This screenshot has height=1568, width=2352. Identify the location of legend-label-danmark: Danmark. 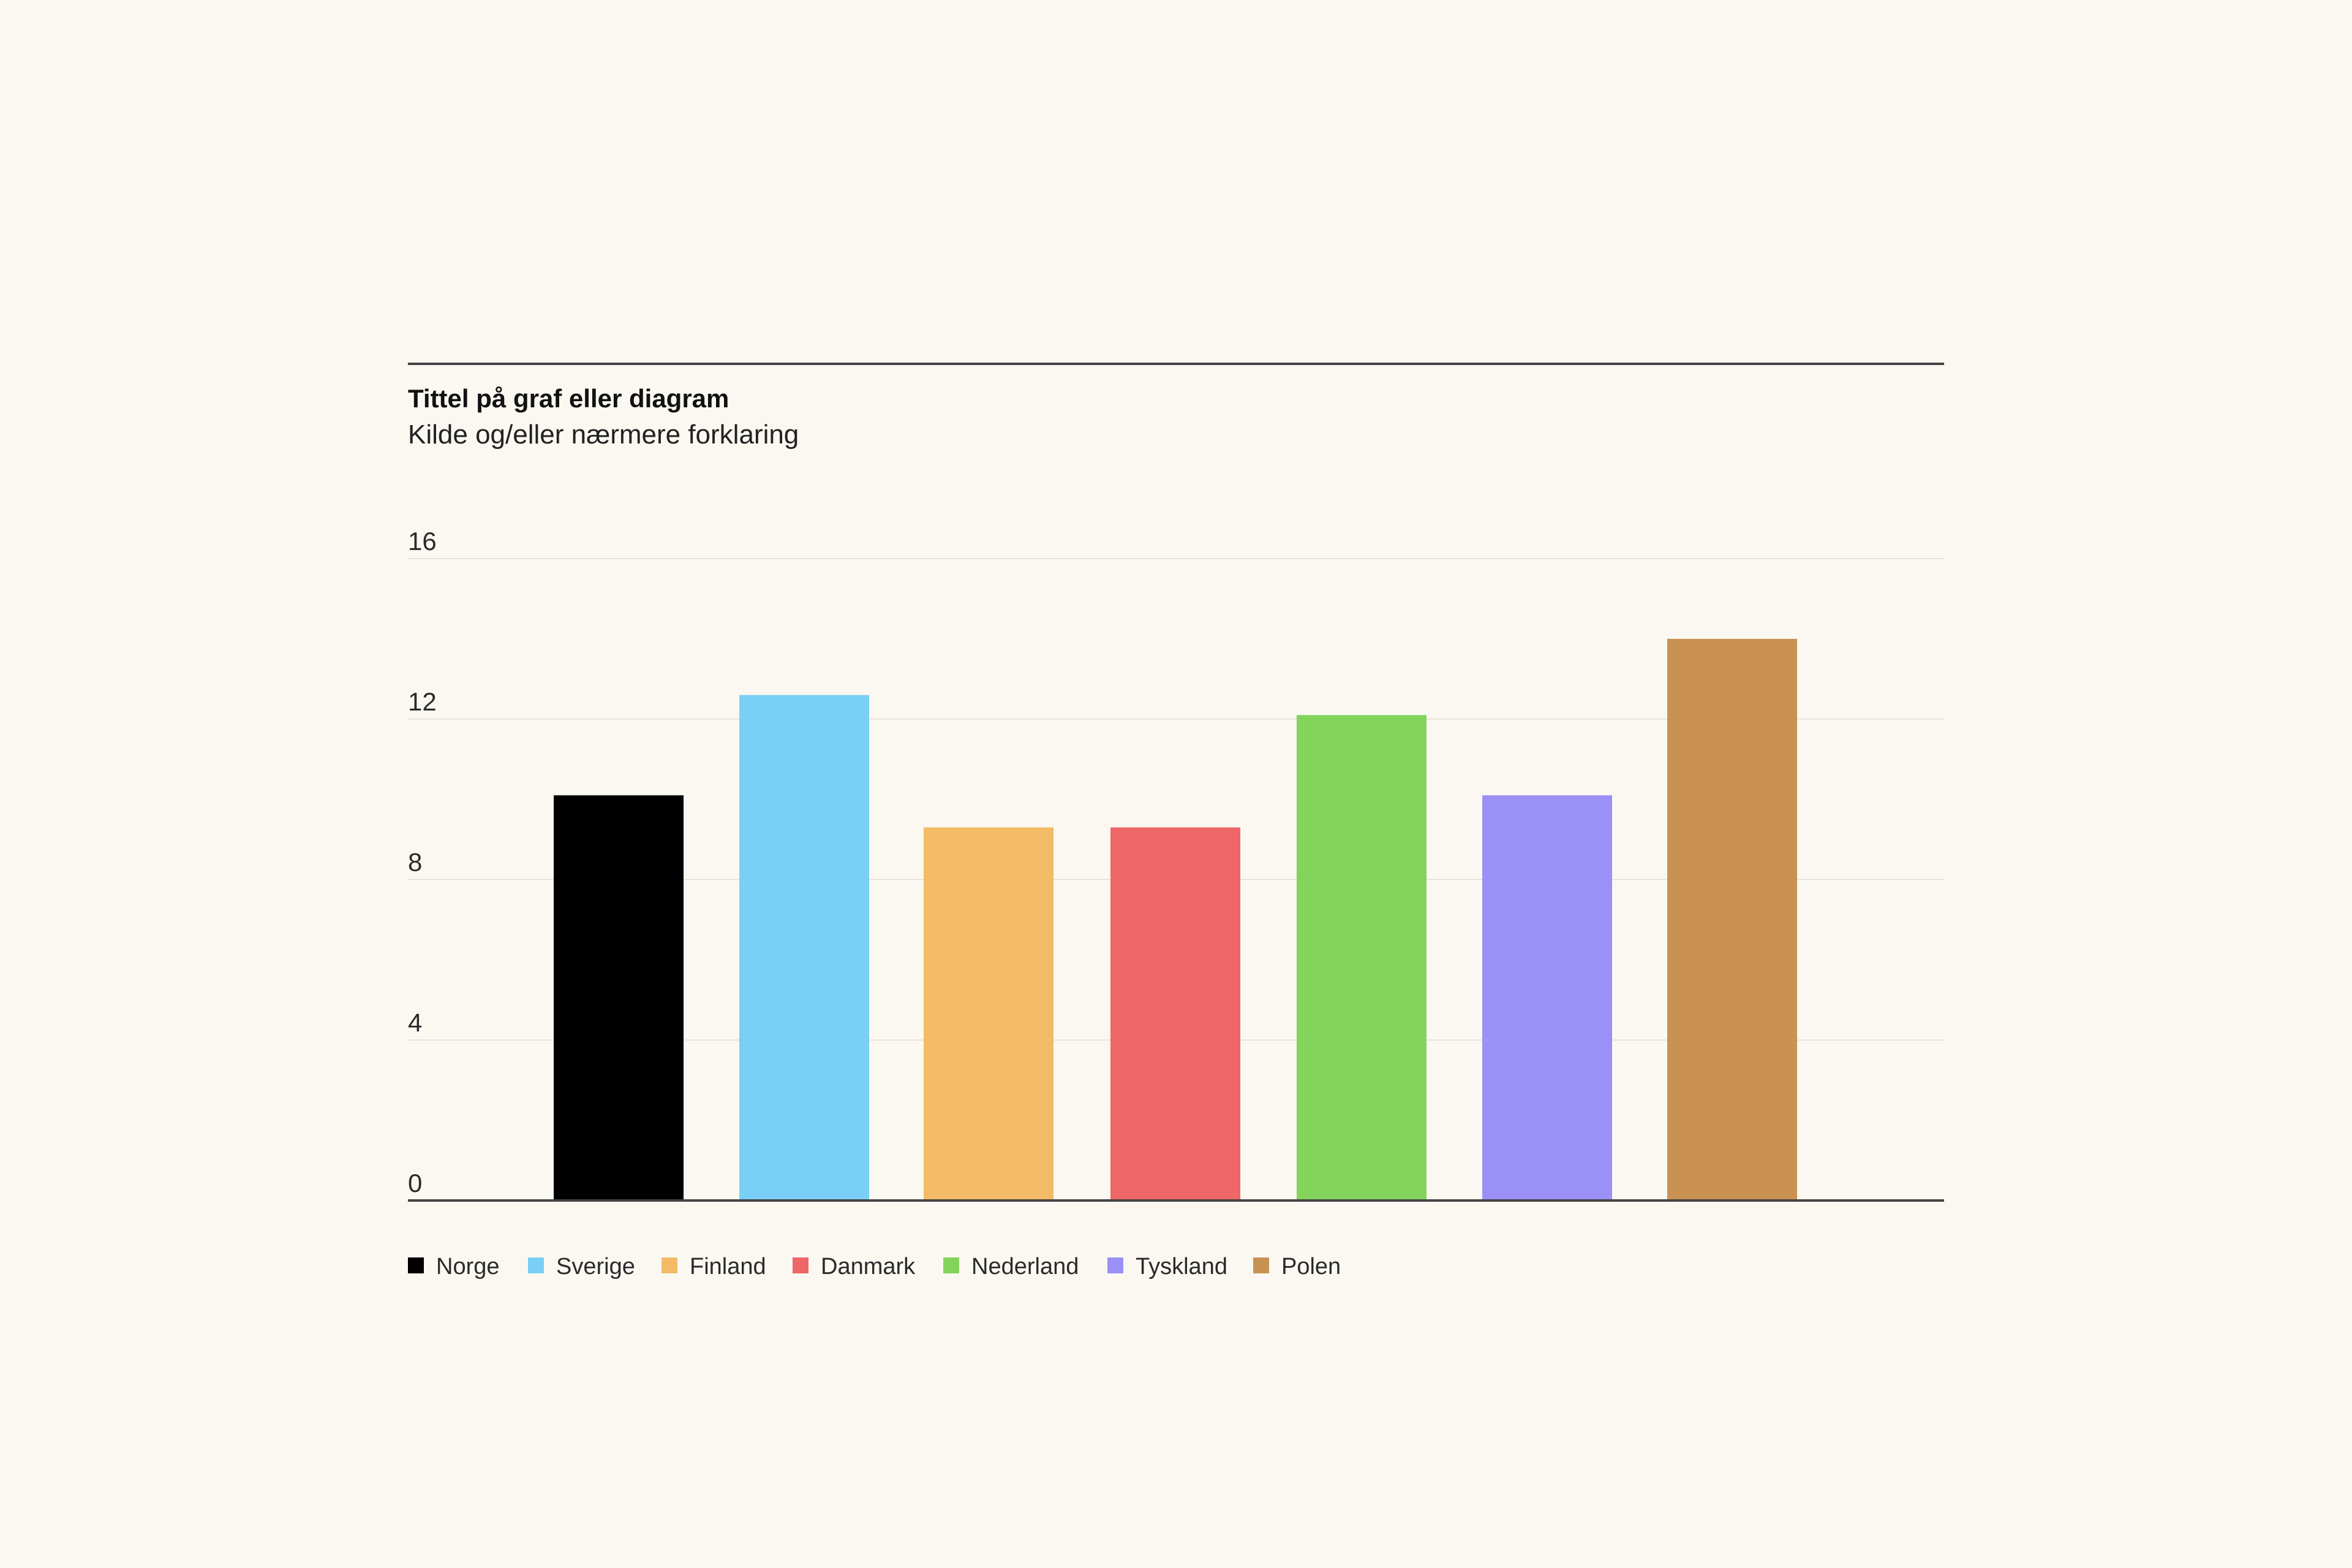
(869, 1267).